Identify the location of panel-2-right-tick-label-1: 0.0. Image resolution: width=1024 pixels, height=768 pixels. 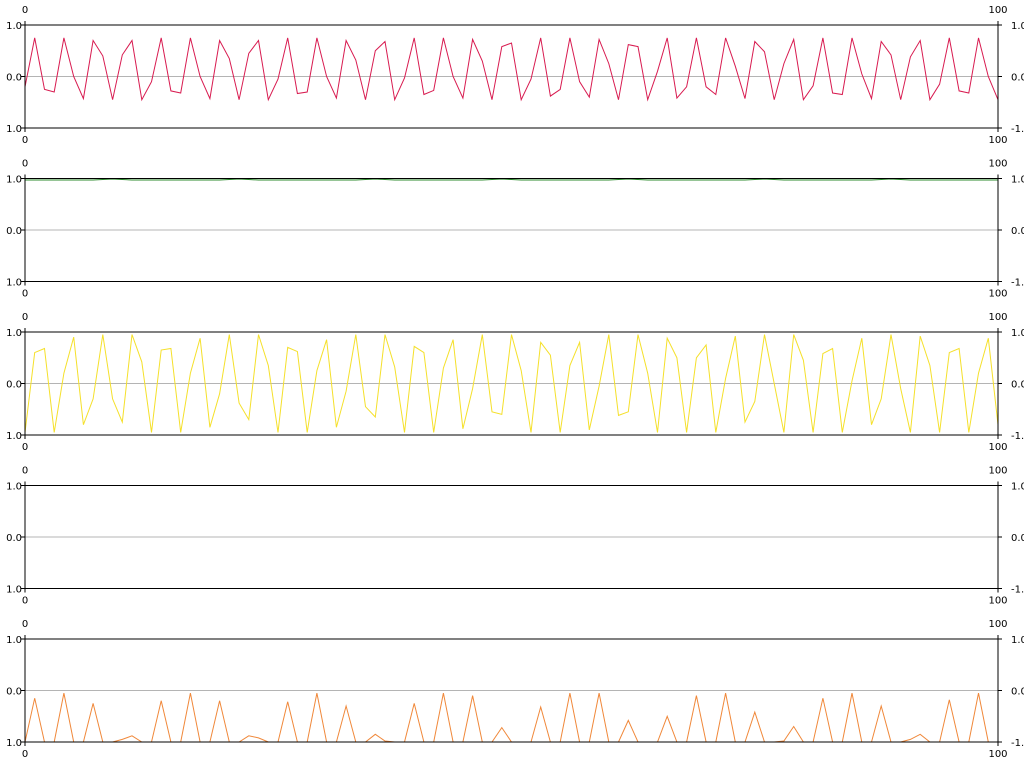
(1017, 231).